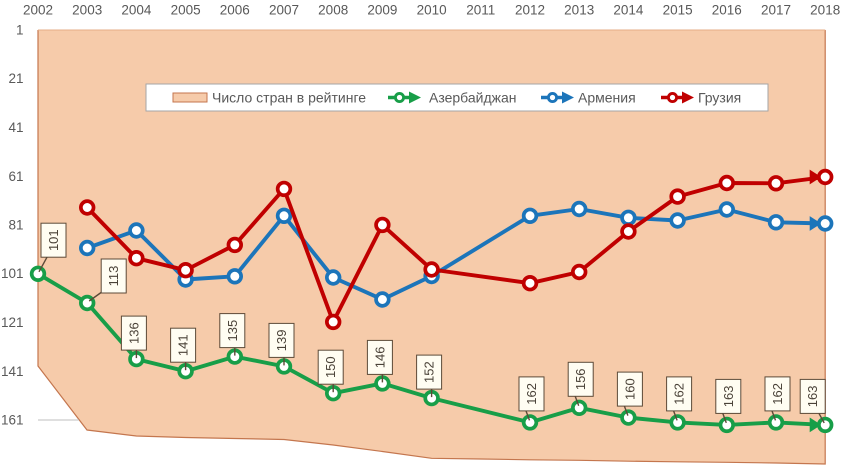 Image resolution: width=851 pixels, height=474 pixels. I want to click on svg-text: 156, so click(580, 379).